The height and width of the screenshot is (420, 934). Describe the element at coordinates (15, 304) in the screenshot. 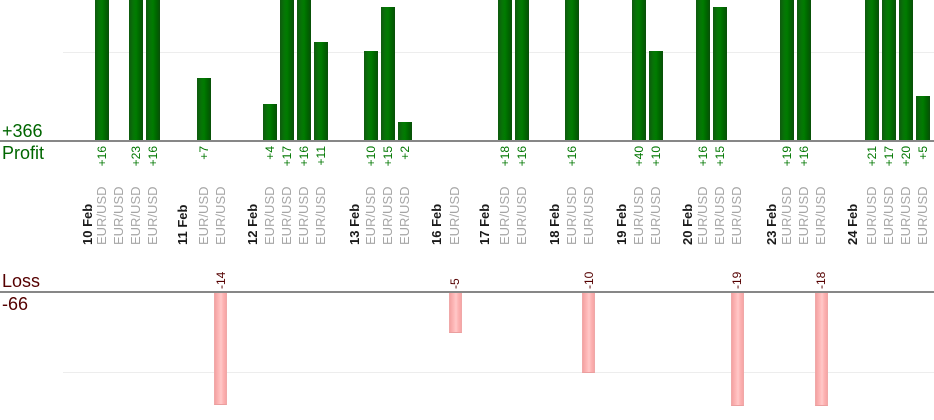

I see `loss-total: -66` at that location.